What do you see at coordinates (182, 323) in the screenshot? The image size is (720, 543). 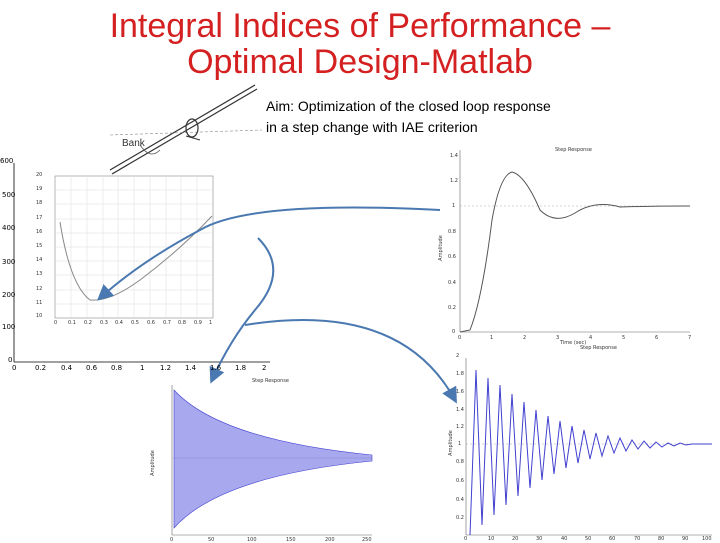 I see `inset-x-tick: 0.8` at bounding box center [182, 323].